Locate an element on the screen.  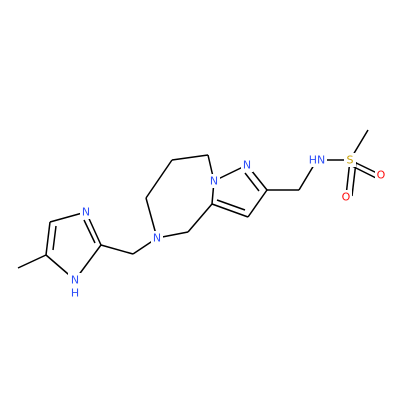
atom-label: H is located at coordinates (75, 293).